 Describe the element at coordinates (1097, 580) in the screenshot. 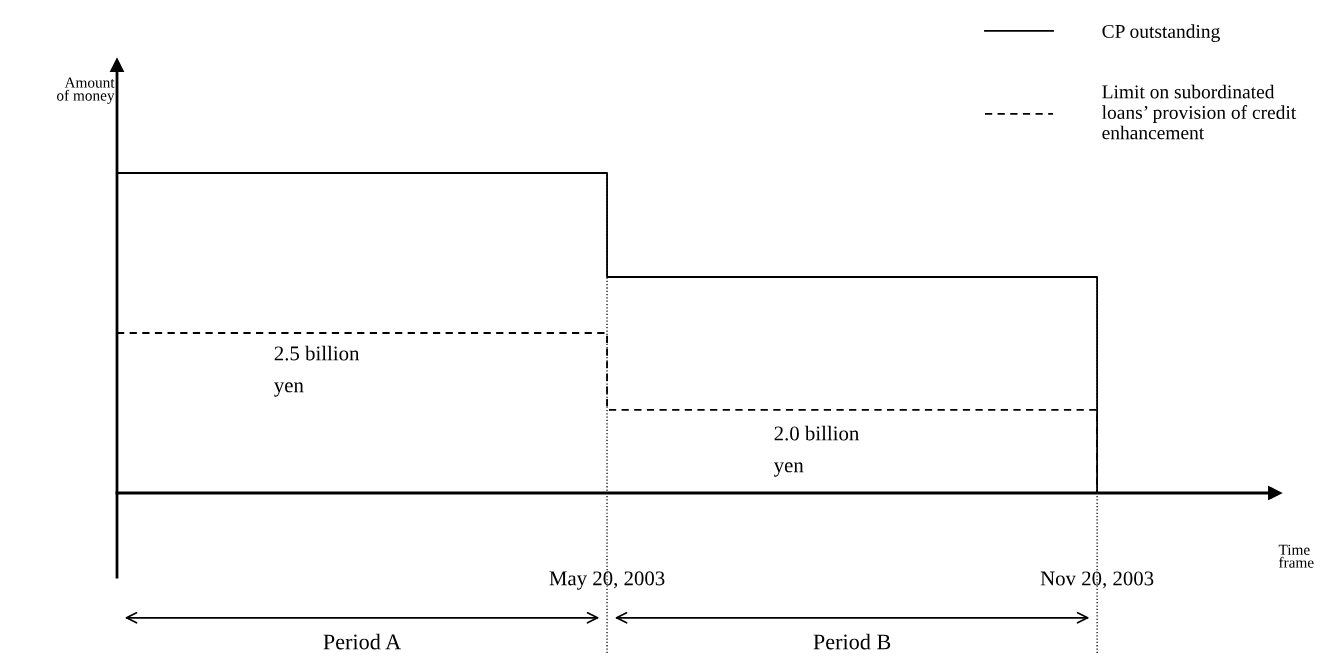

I see `x-tick-label: Nov 20, 2003` at that location.